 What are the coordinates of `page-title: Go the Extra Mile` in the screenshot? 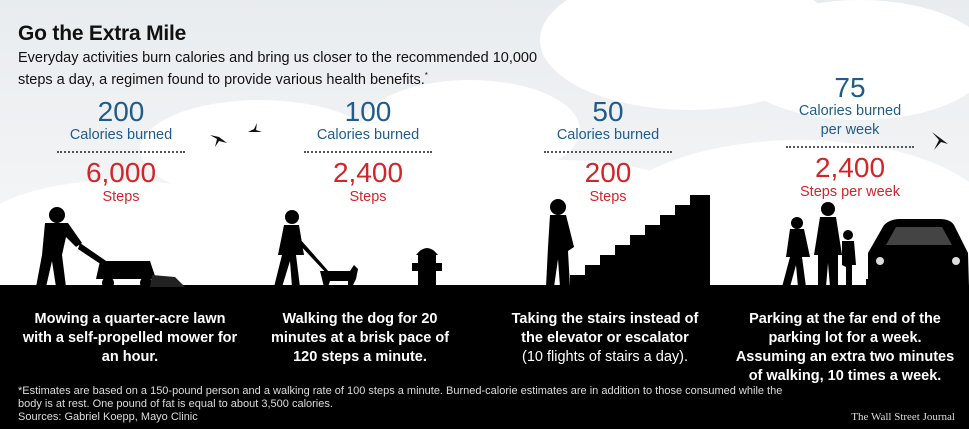 It's located at (102, 33).